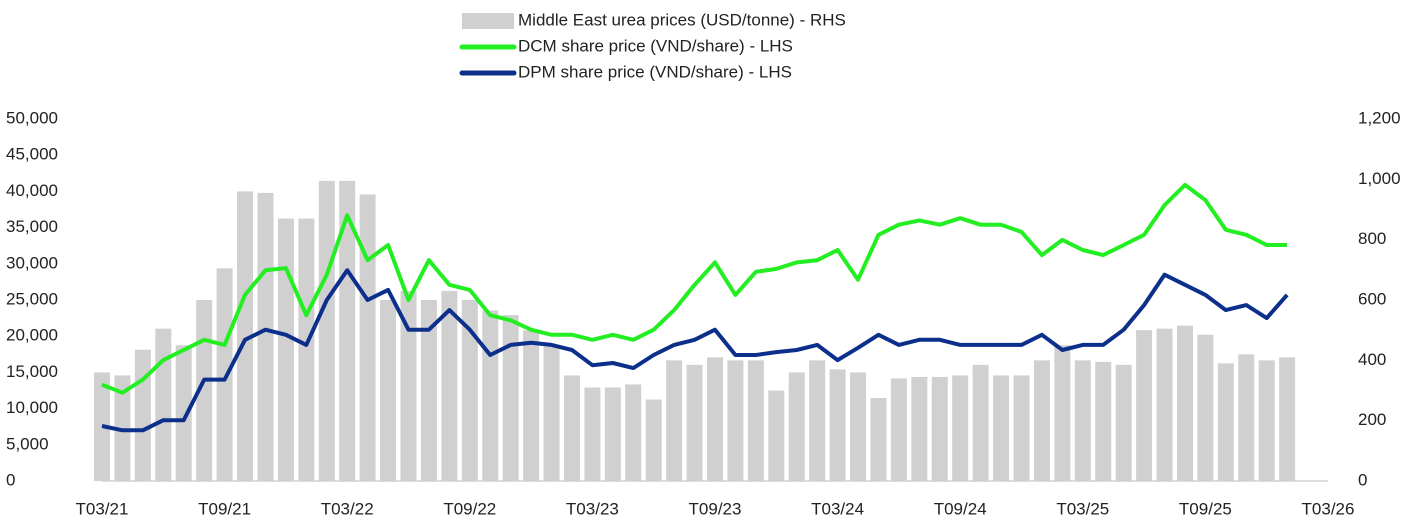 Image resolution: width=1416 pixels, height=522 pixels. Describe the element at coordinates (1379, 178) in the screenshot. I see `y2-tick-label: 1,000` at that location.